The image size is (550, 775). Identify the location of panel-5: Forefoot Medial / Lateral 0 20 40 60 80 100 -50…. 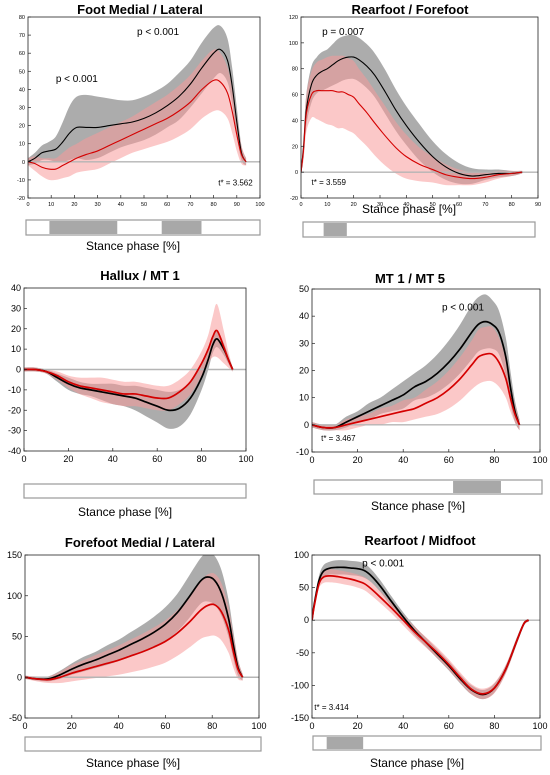
(137, 652).